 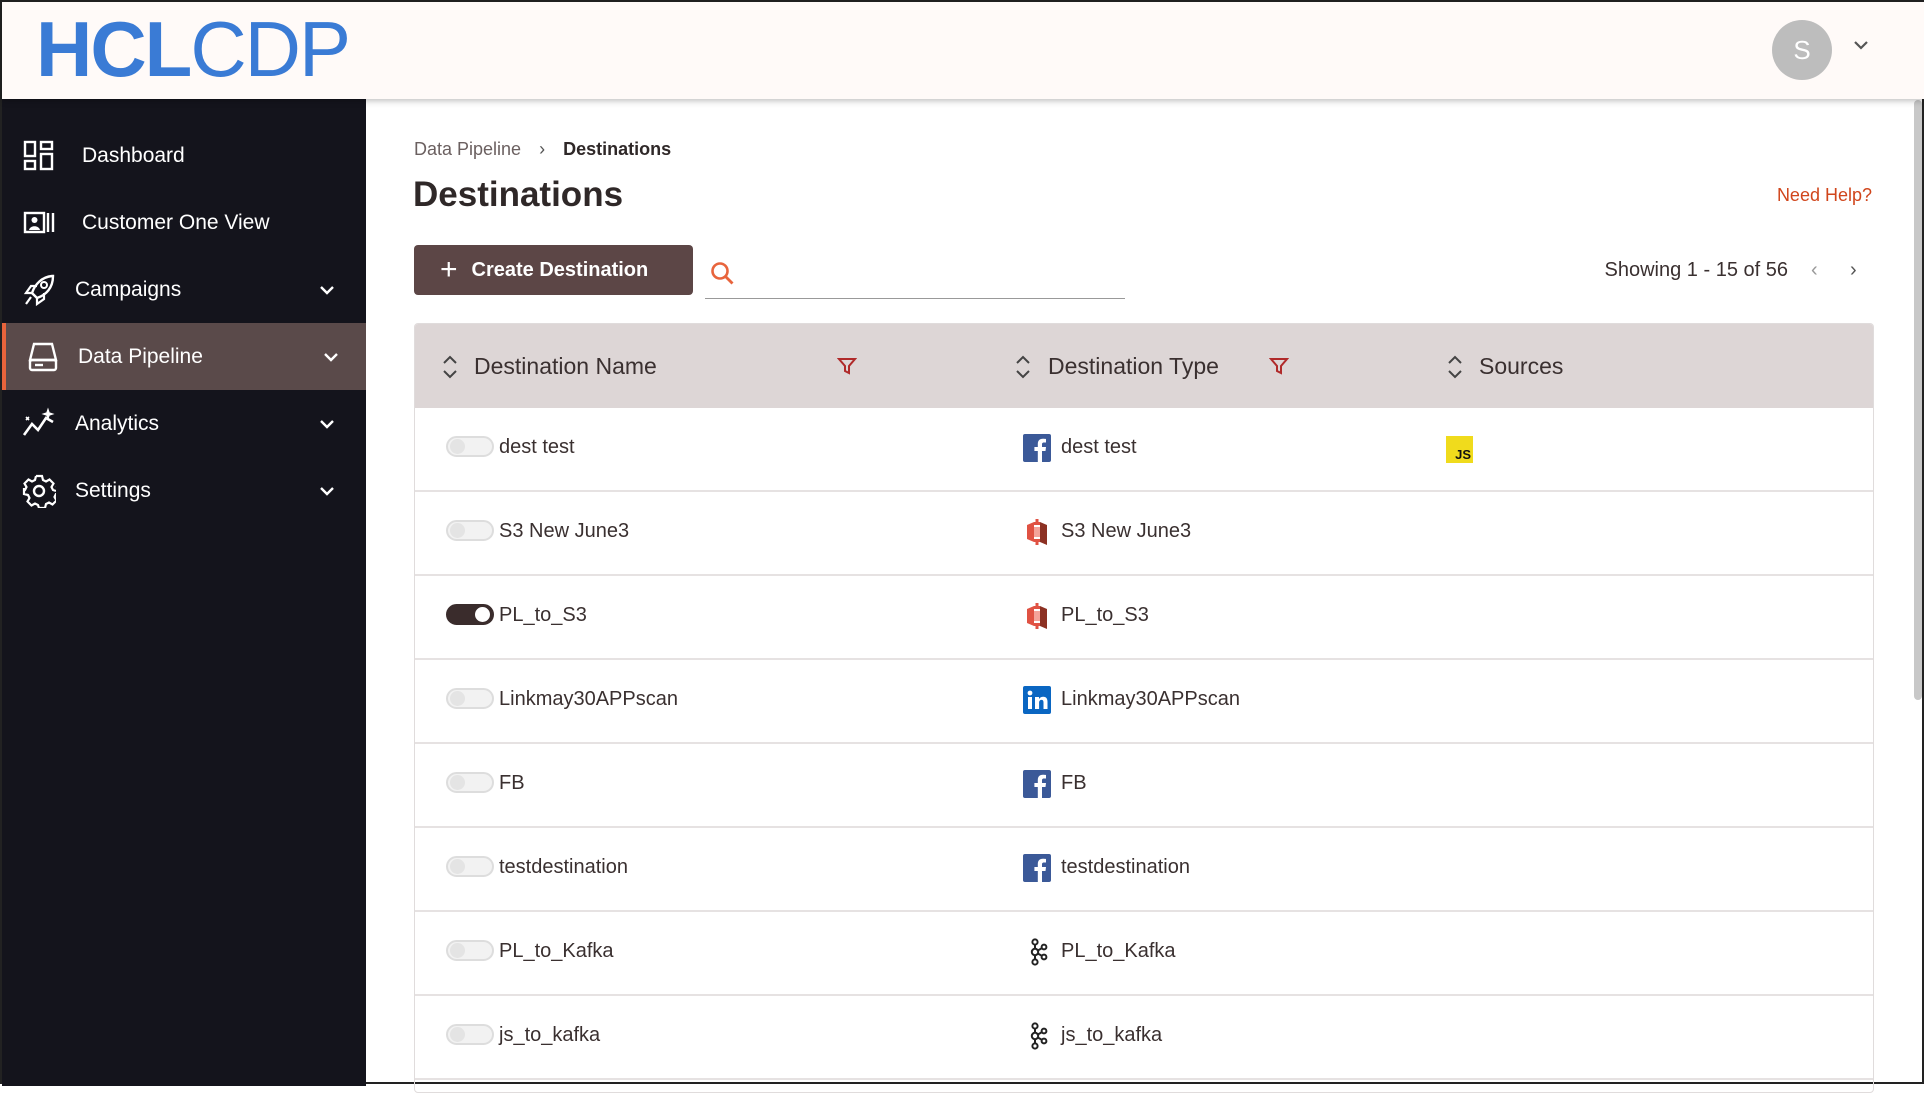 I want to click on analytics-icon, so click(x=38, y=421).